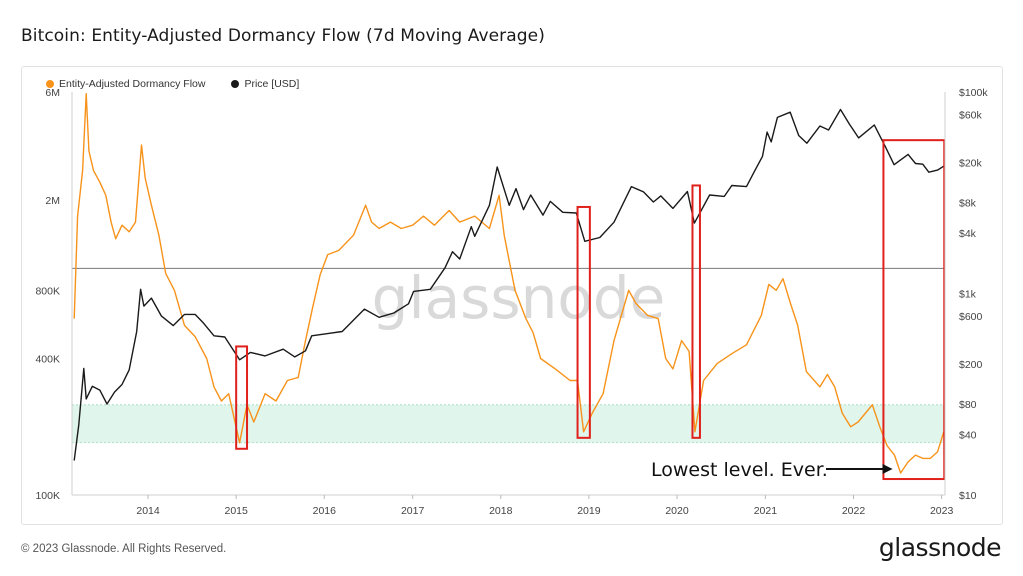 The height and width of the screenshot is (576, 1023). I want to click on legend-item-price: Price [USD], so click(265, 84).